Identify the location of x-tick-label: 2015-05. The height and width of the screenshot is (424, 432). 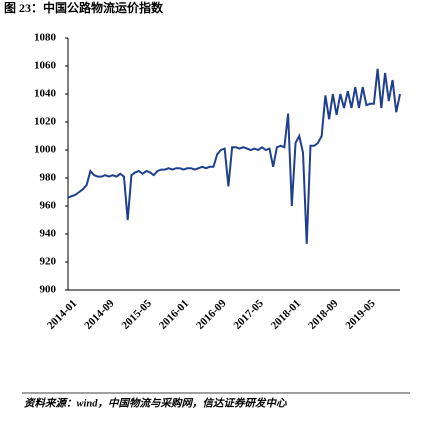
(137, 314).